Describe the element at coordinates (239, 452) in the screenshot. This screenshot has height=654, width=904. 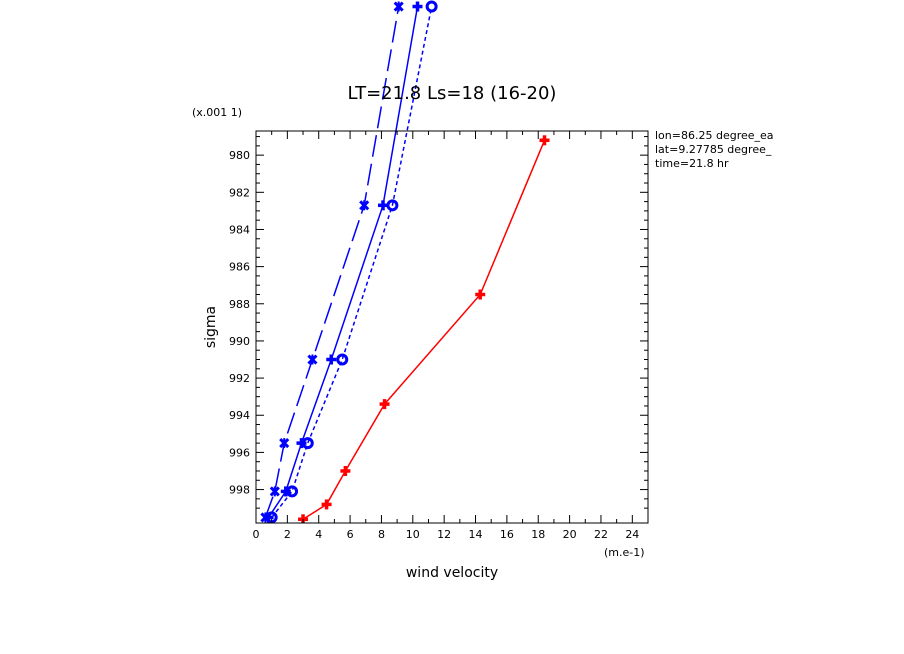
I see `y-tick-label: 996` at that location.